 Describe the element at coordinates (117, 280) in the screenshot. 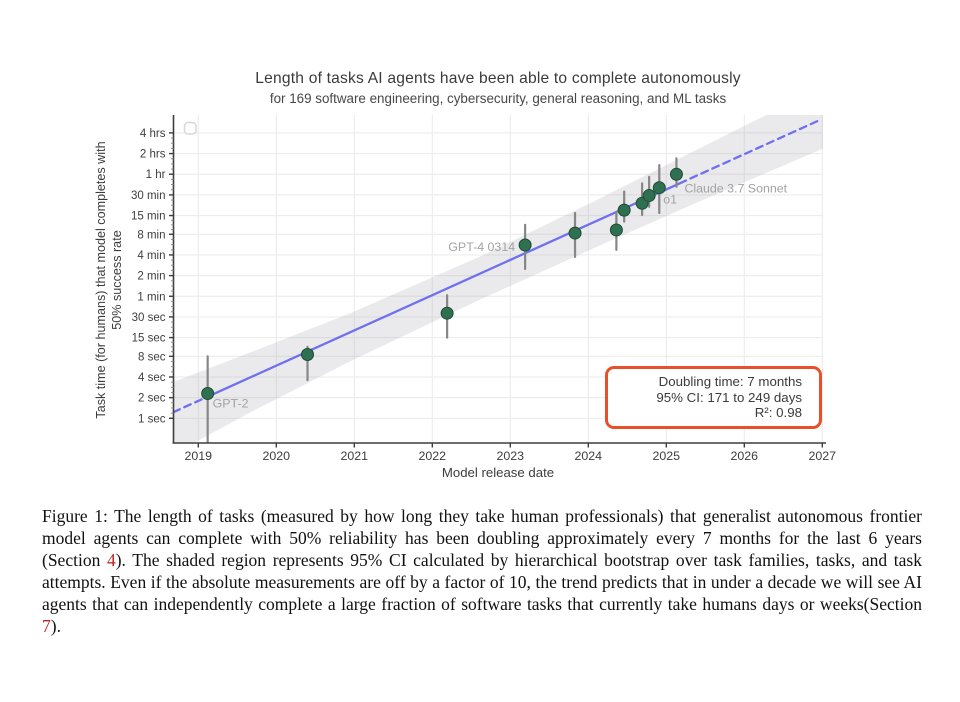

I see `y-axis-label-line2: 50% success rate` at that location.